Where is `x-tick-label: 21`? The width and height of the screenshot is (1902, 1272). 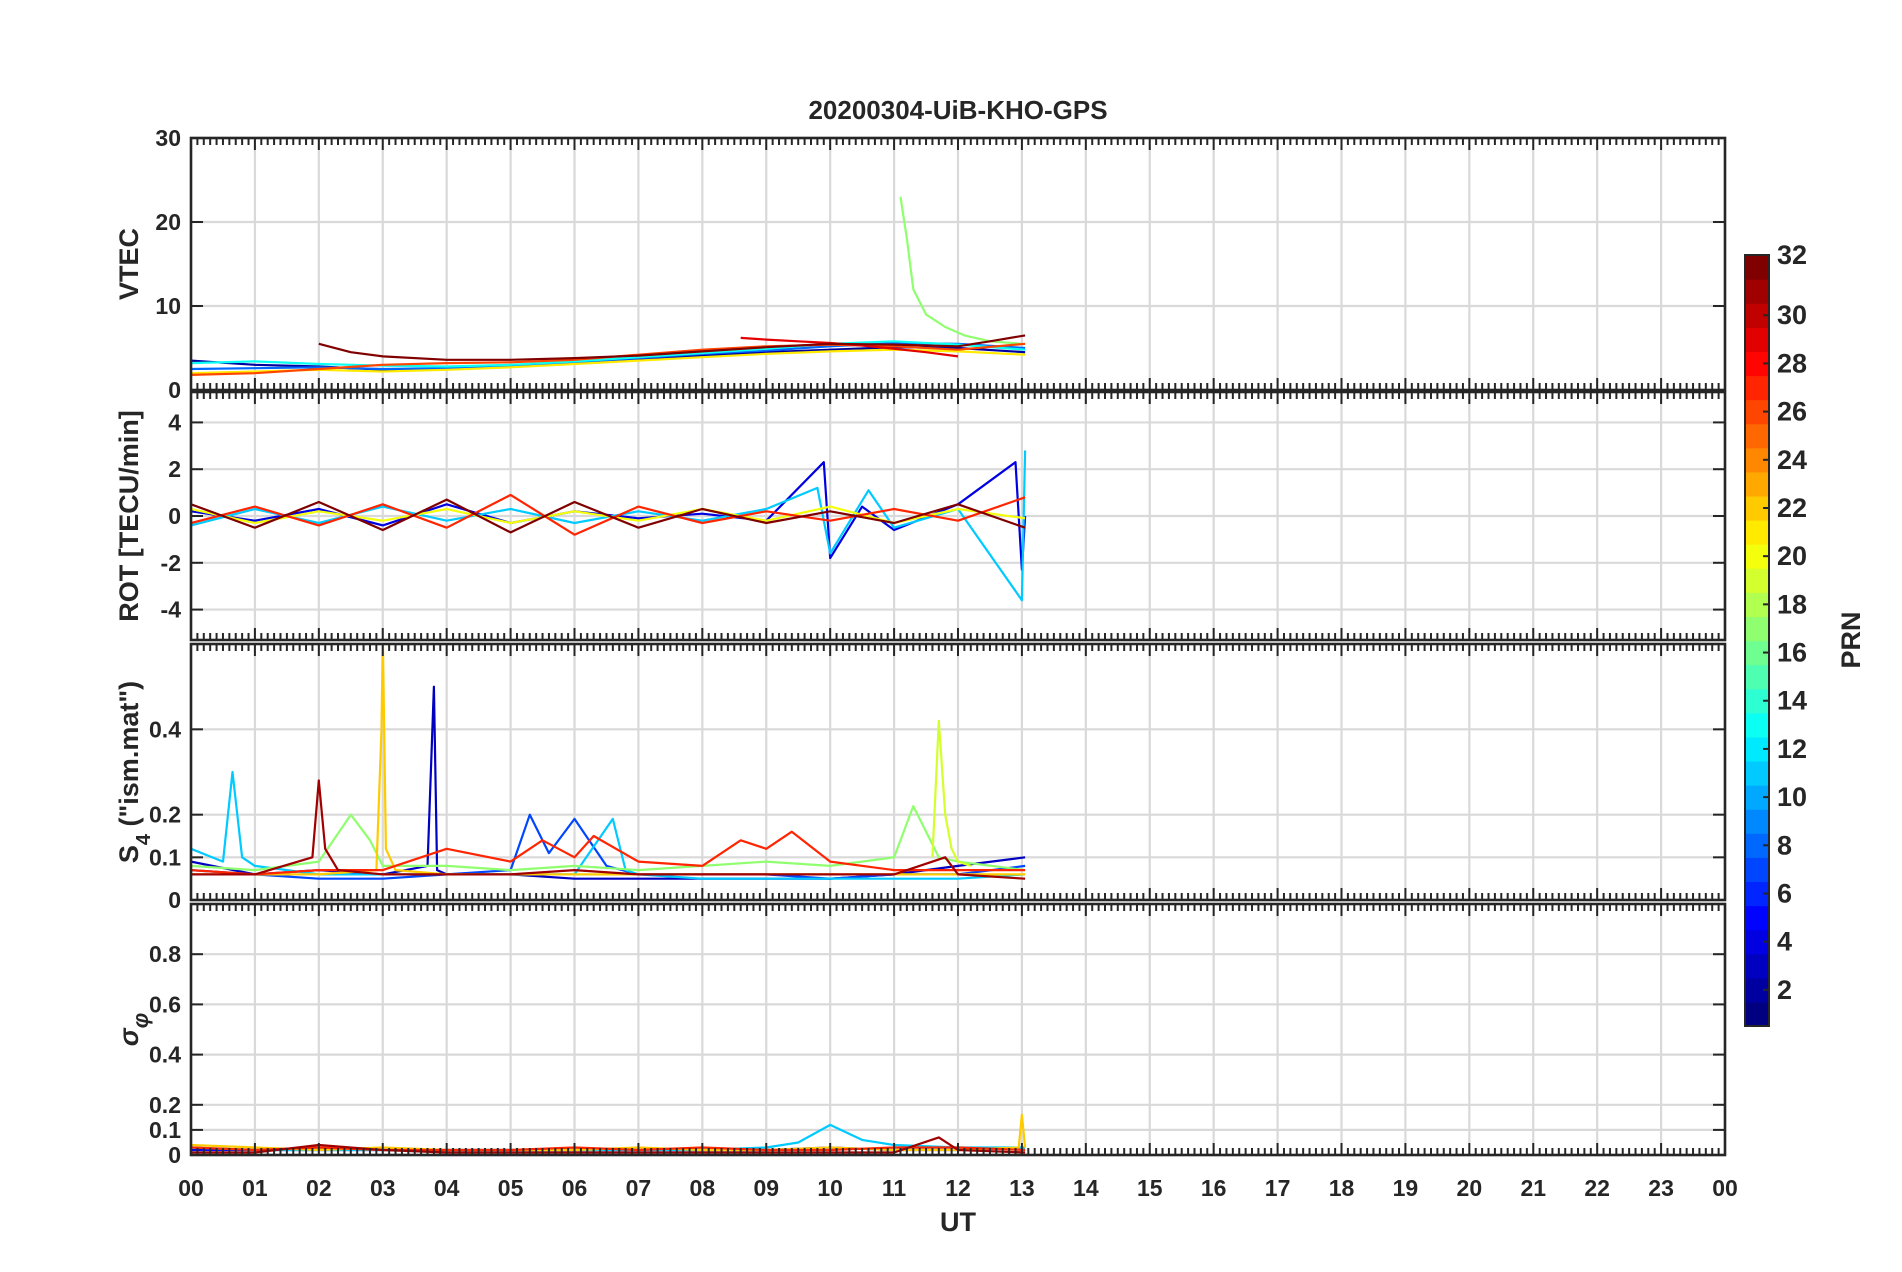
x-tick-label: 21 is located at coordinates (1533, 1188).